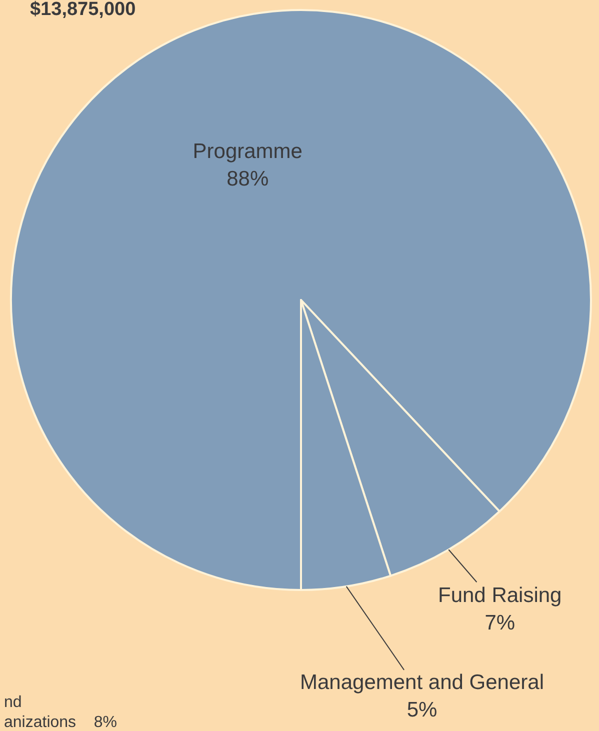  What do you see at coordinates (422, 710) in the screenshot?
I see `data-label: 5%` at bounding box center [422, 710].